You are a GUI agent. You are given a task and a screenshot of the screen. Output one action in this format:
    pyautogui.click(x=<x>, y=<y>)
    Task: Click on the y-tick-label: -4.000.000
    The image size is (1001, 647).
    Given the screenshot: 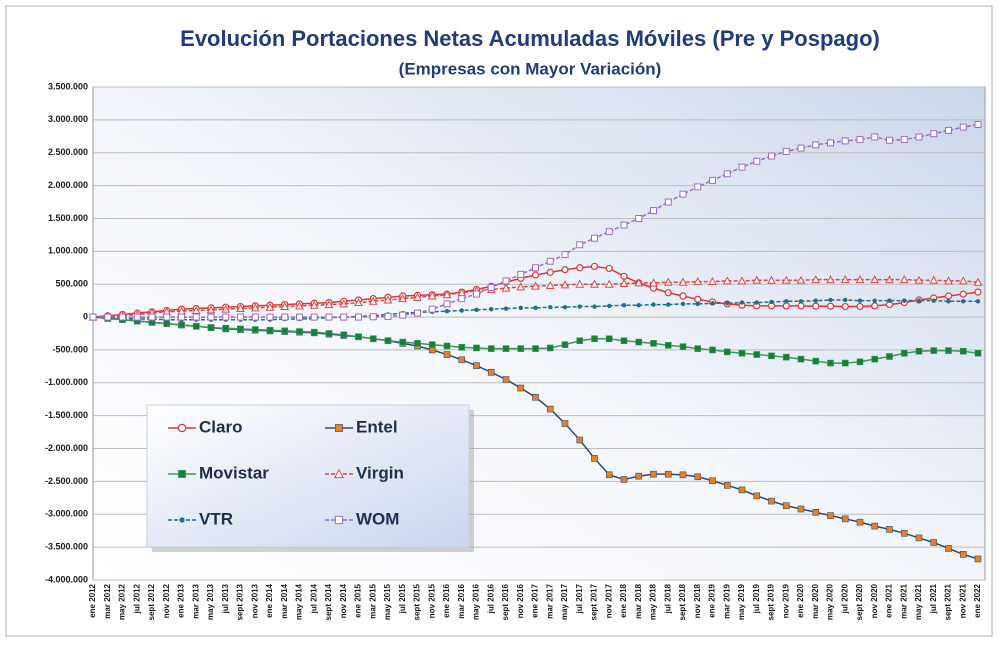 What is the action you would take?
    pyautogui.click(x=66, y=579)
    